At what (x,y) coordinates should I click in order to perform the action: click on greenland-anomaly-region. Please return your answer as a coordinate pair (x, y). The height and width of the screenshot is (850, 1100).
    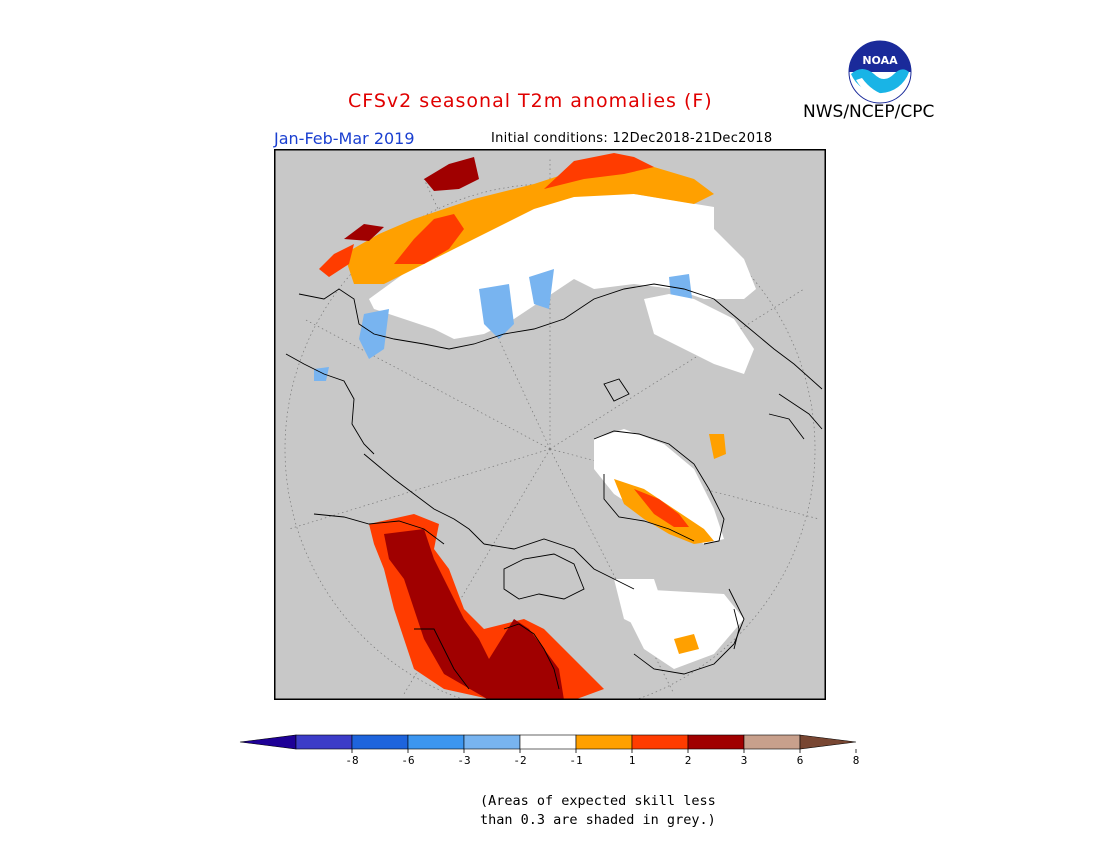
    Looking at the image, I should click on (660, 486).